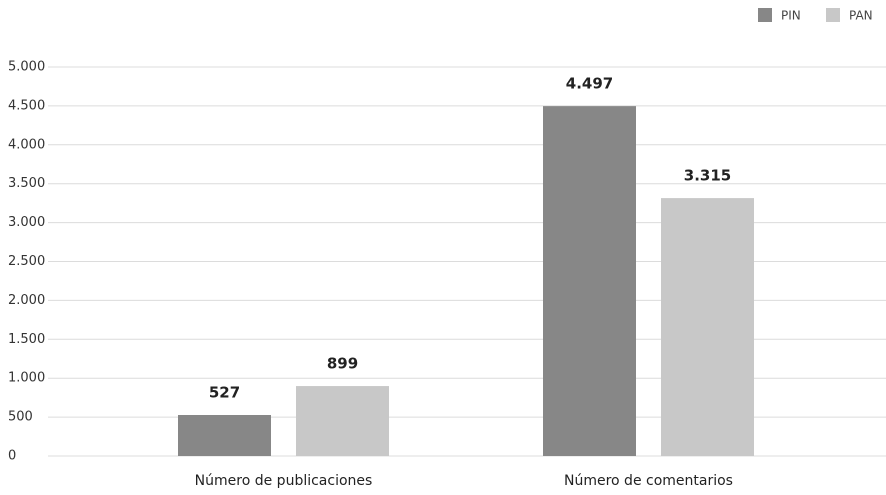  Describe the element at coordinates (589, 84) in the screenshot. I see `value-label: 4.497` at that location.